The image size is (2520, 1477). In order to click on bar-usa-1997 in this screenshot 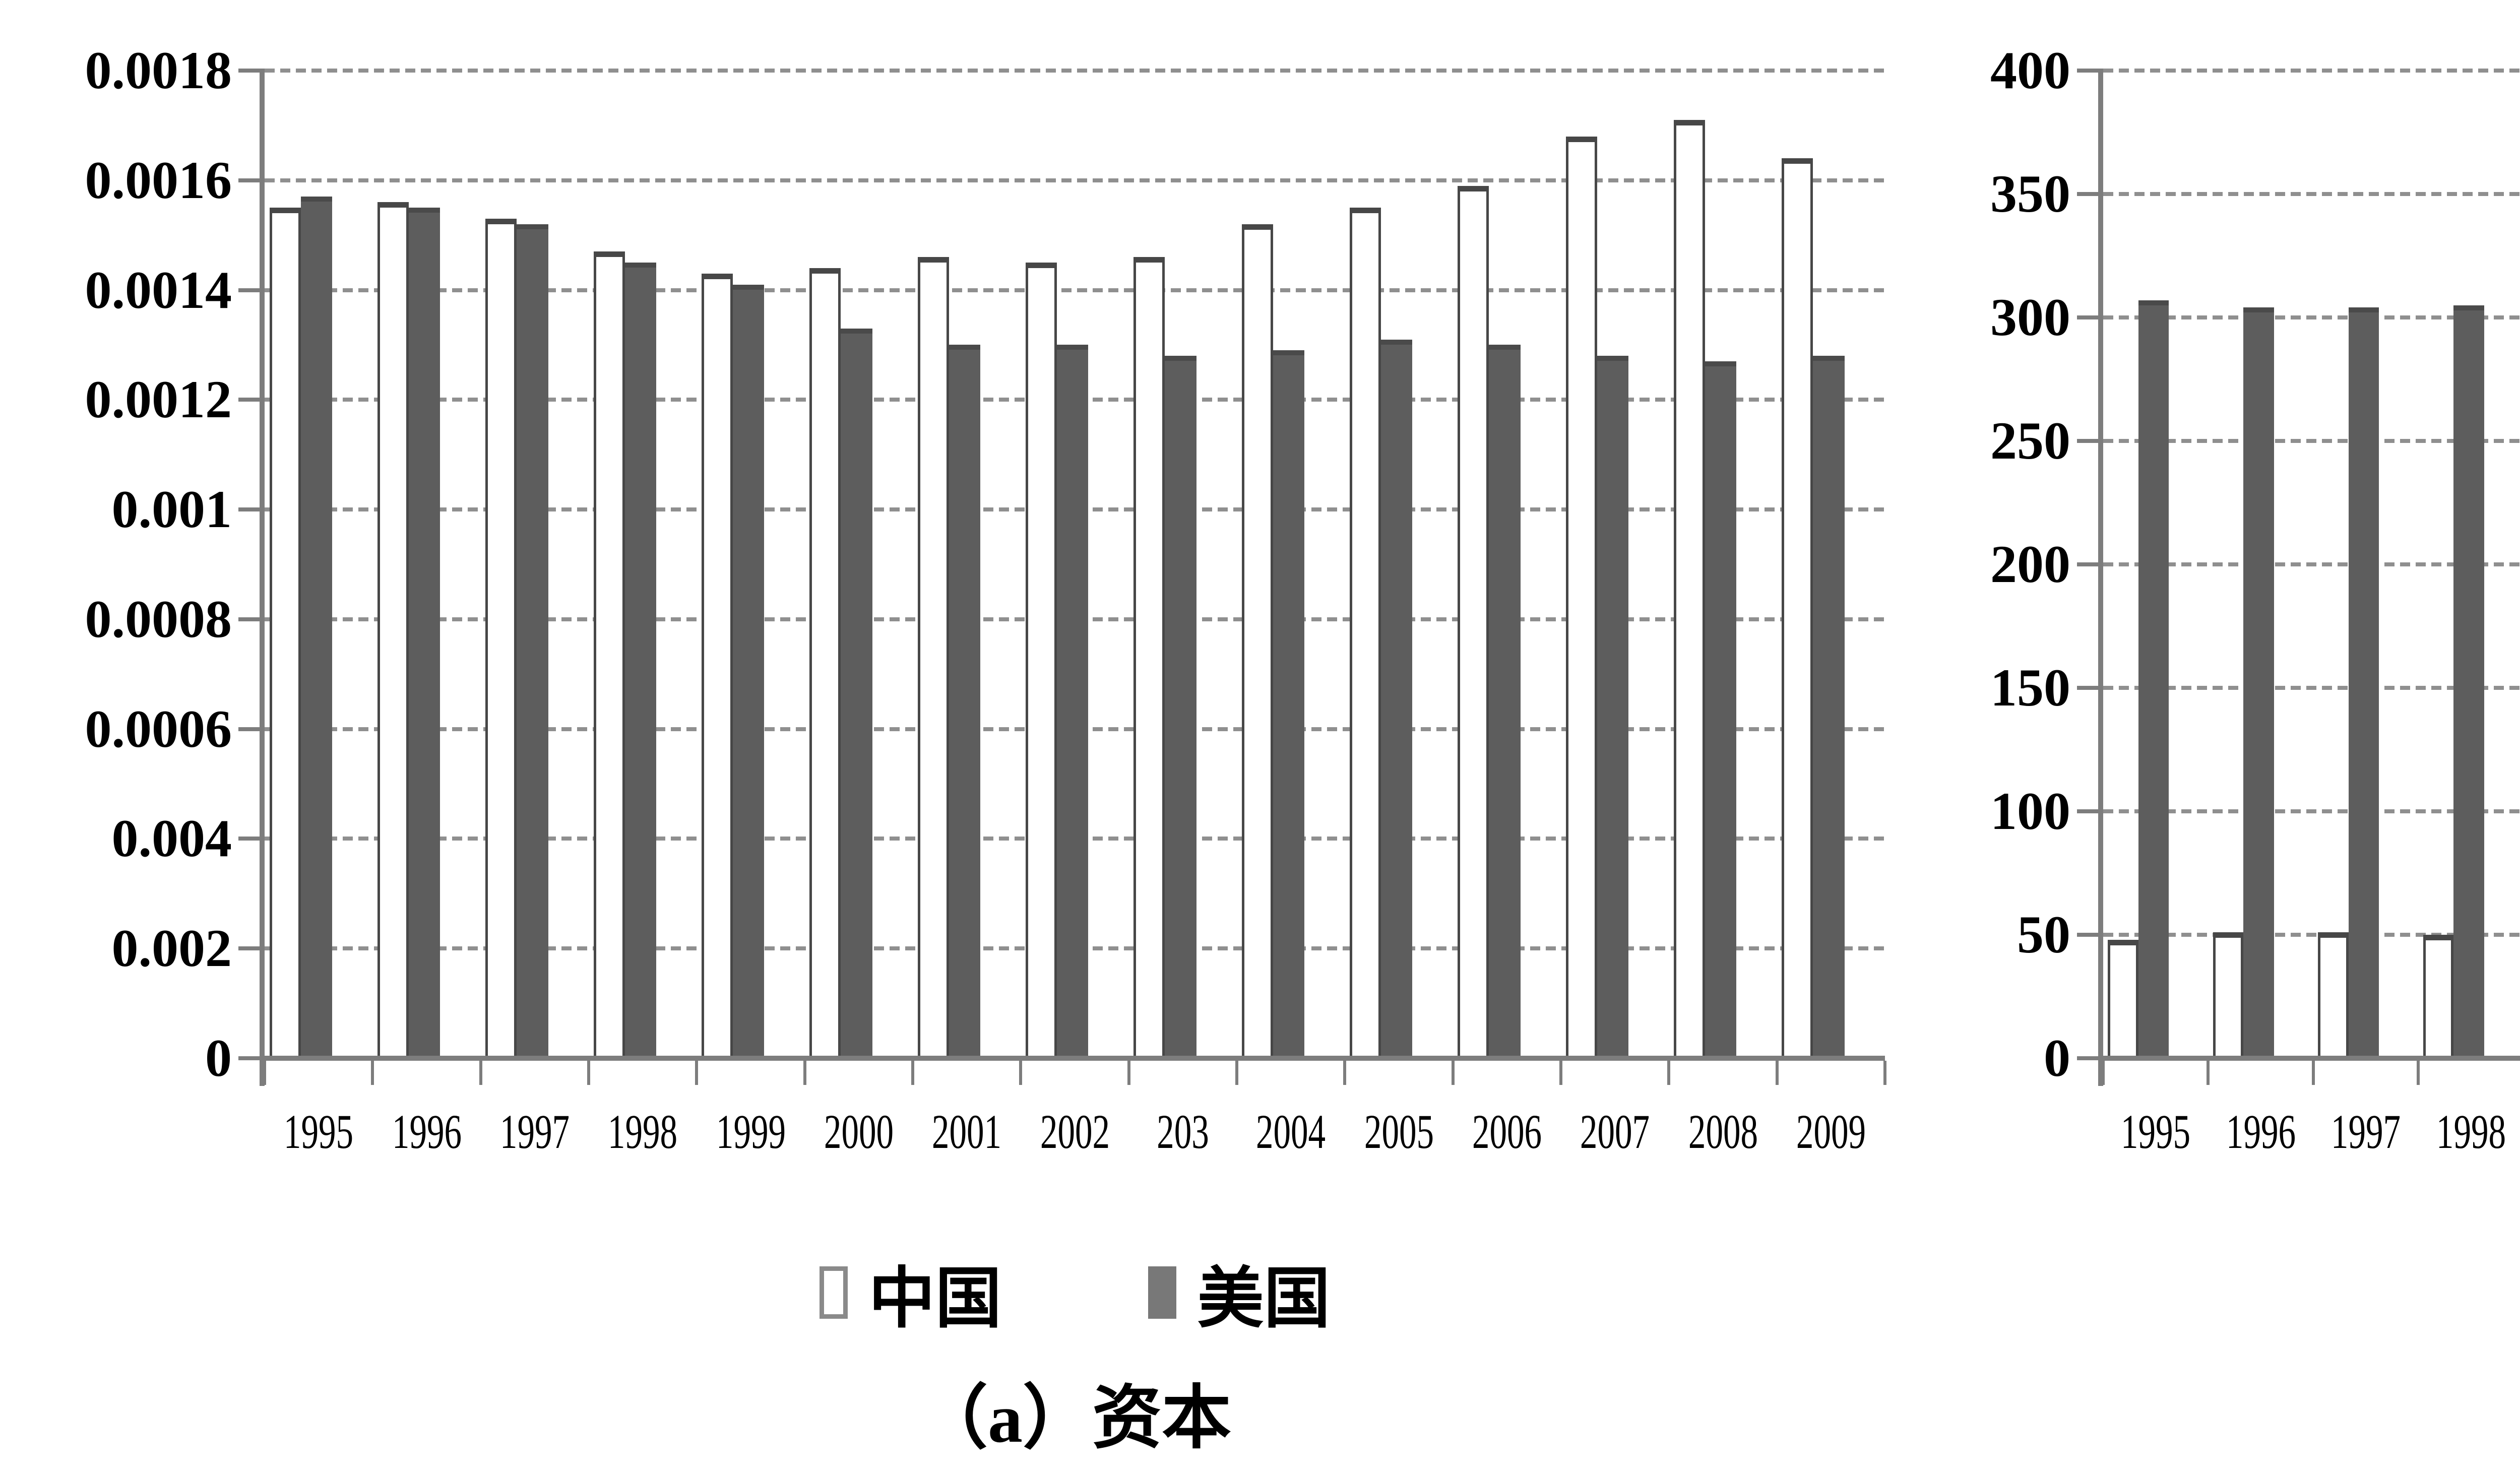, I will do `click(2363, 682)`.